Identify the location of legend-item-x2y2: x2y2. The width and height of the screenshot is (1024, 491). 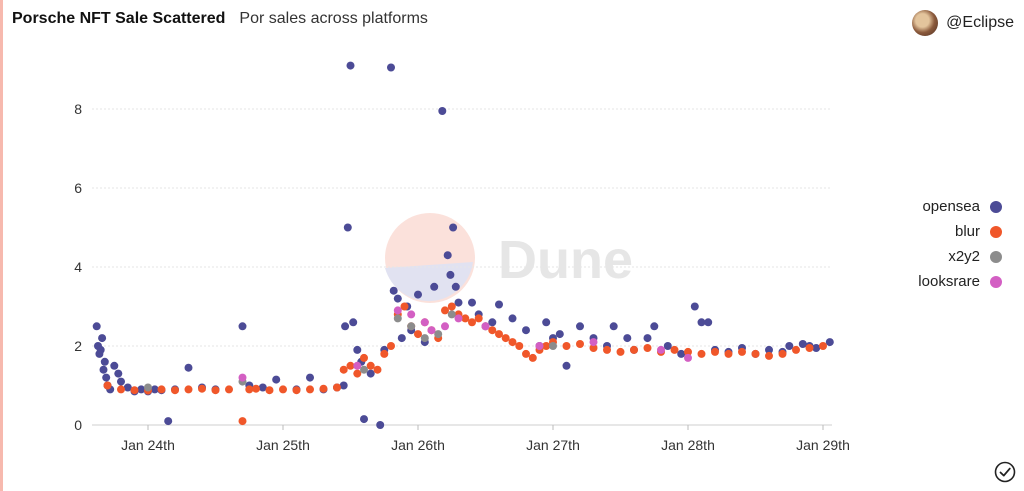
(960, 256).